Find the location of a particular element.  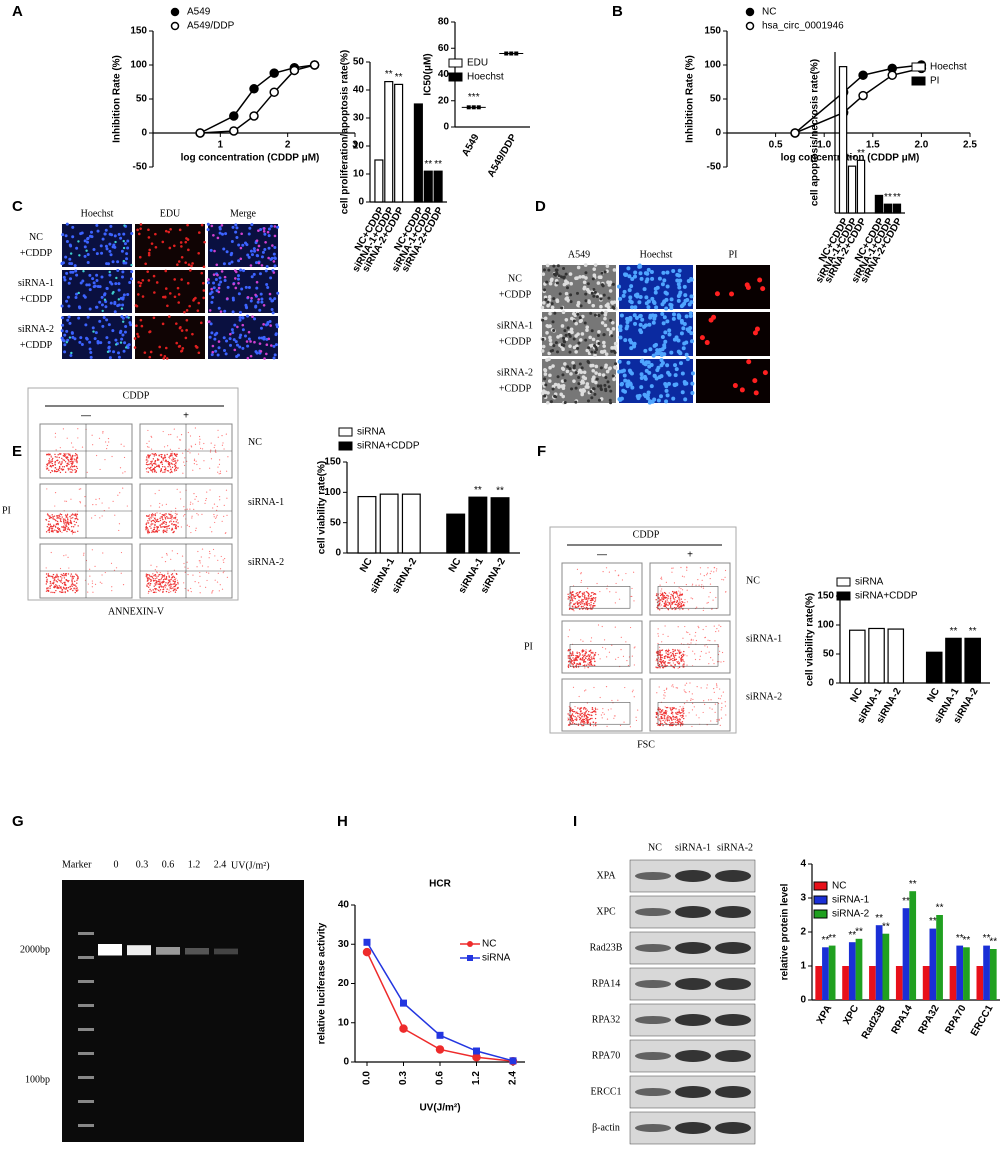

y-label: PI is located at coordinates (6, 510).